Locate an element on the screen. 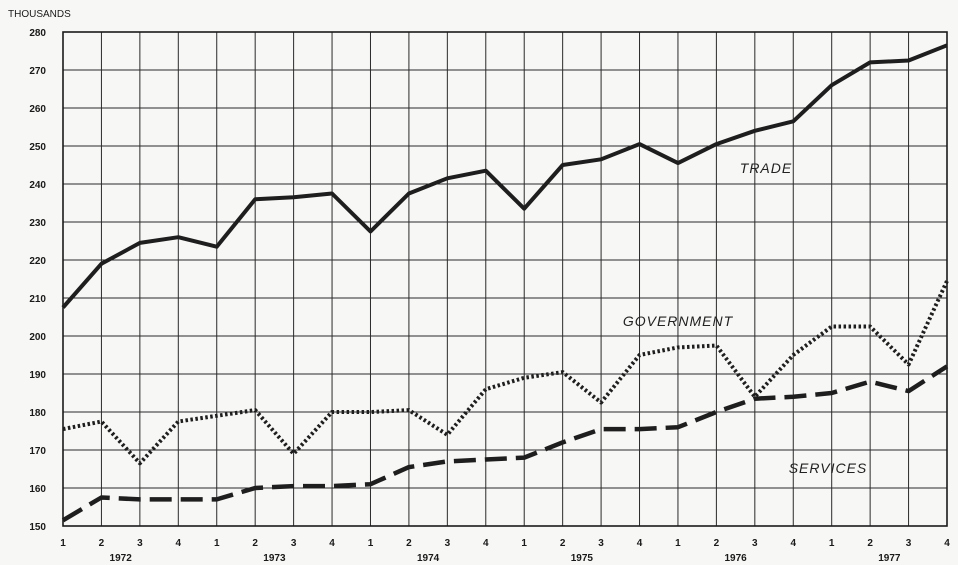 This screenshot has width=958, height=565. year-label: 1972 is located at coordinates (121, 558).